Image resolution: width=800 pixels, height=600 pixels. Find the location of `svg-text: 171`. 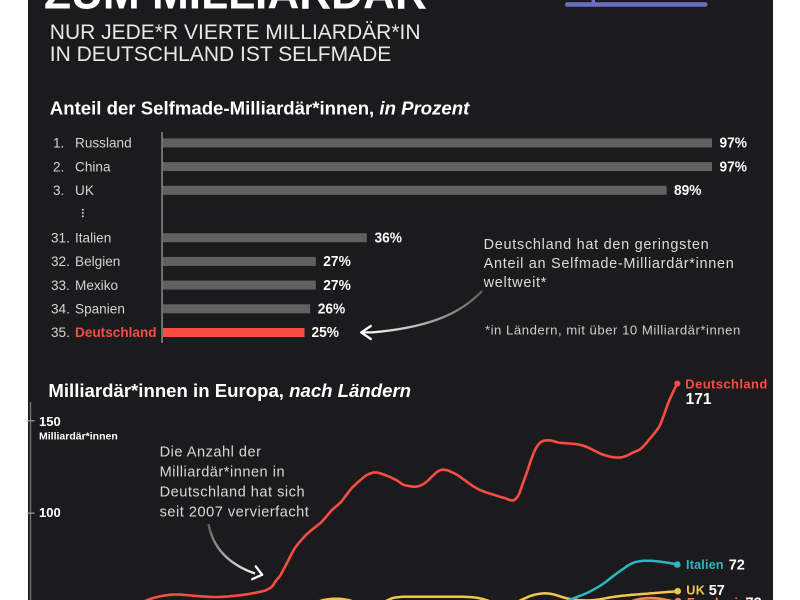

svg-text: 171 is located at coordinates (699, 399).